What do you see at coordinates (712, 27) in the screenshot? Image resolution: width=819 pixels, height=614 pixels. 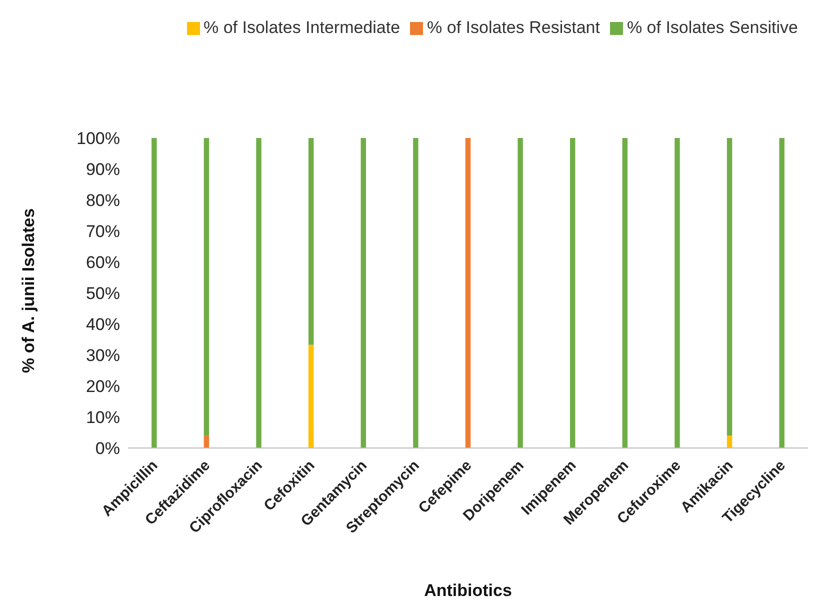 I see `legend-label: % of Isolates Sensitive` at bounding box center [712, 27].